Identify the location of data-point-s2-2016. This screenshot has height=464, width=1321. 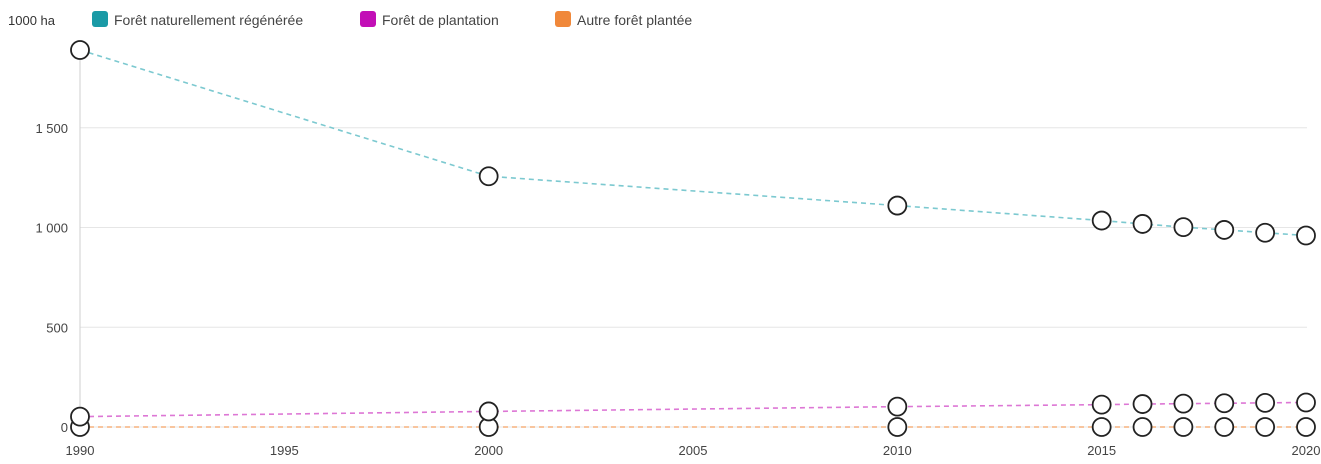
(1142, 427).